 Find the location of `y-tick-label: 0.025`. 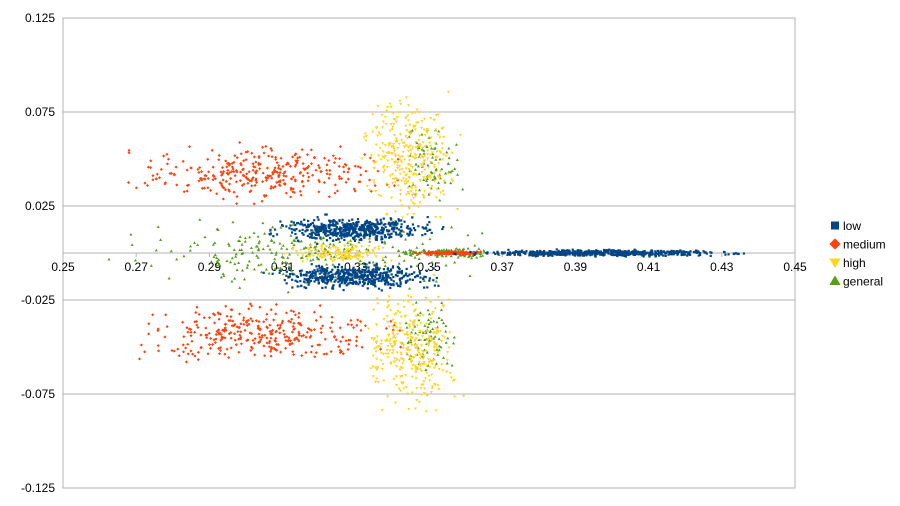

y-tick-label: 0.025 is located at coordinates (40, 206).